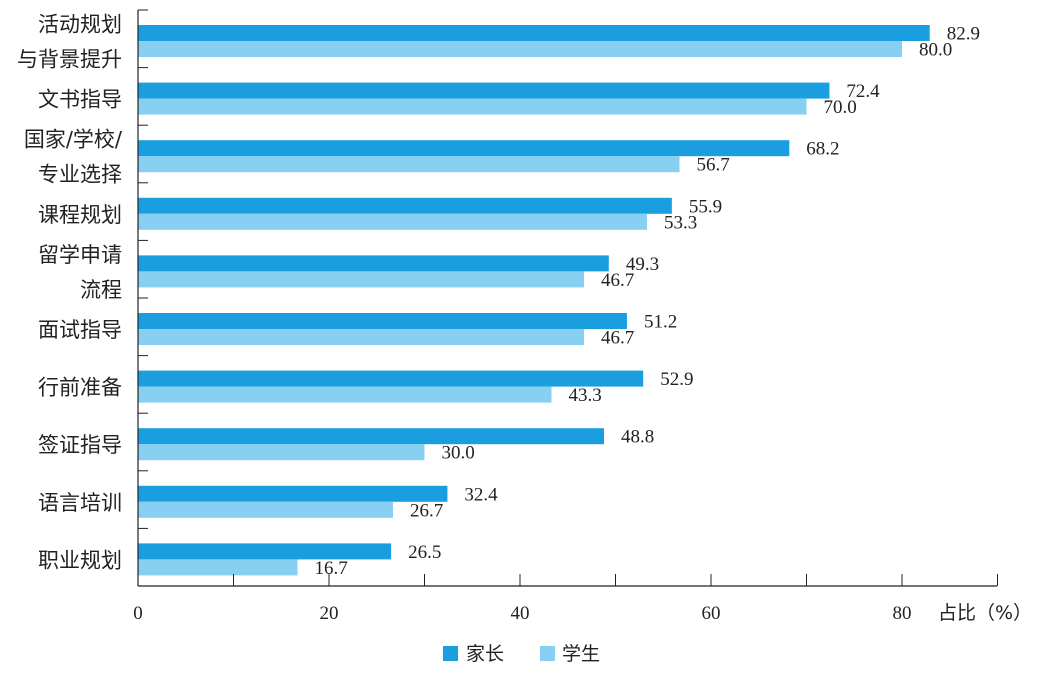 The image size is (1058, 678). I want to click on value-label-parent-0: 82.9, so click(963, 34).